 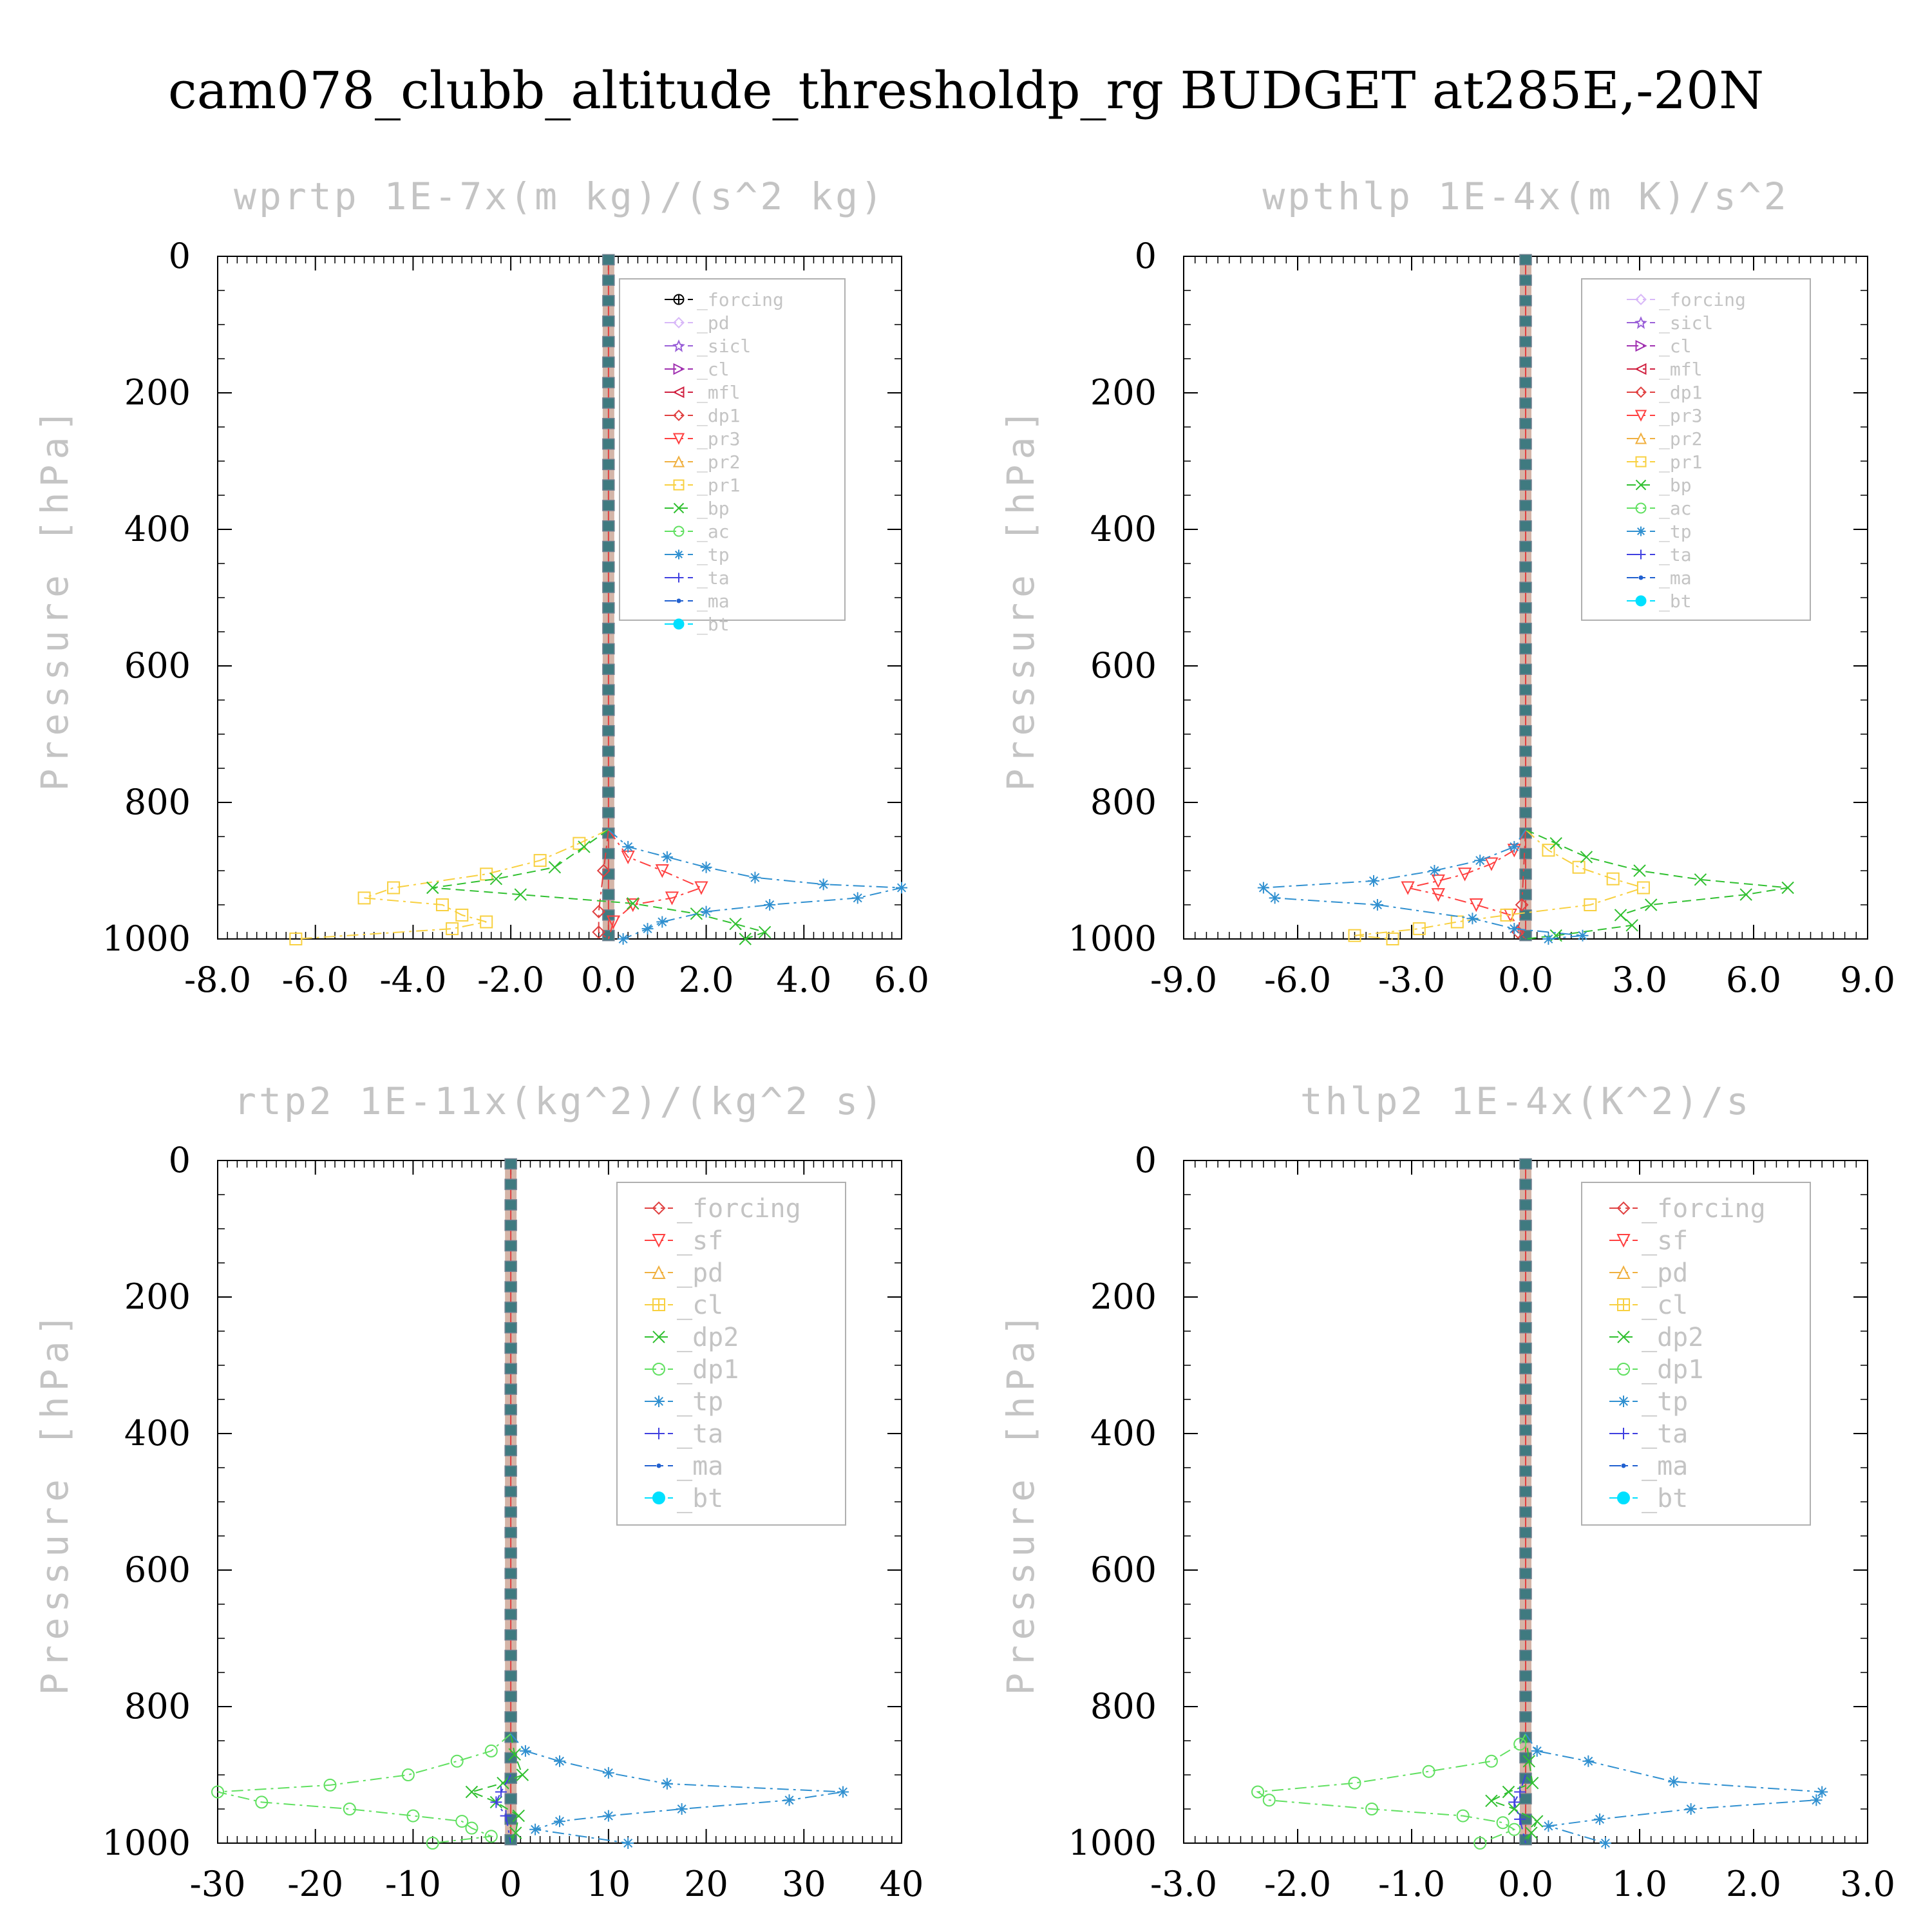 I want to click on series_pr3, so click(x=657, y=884).